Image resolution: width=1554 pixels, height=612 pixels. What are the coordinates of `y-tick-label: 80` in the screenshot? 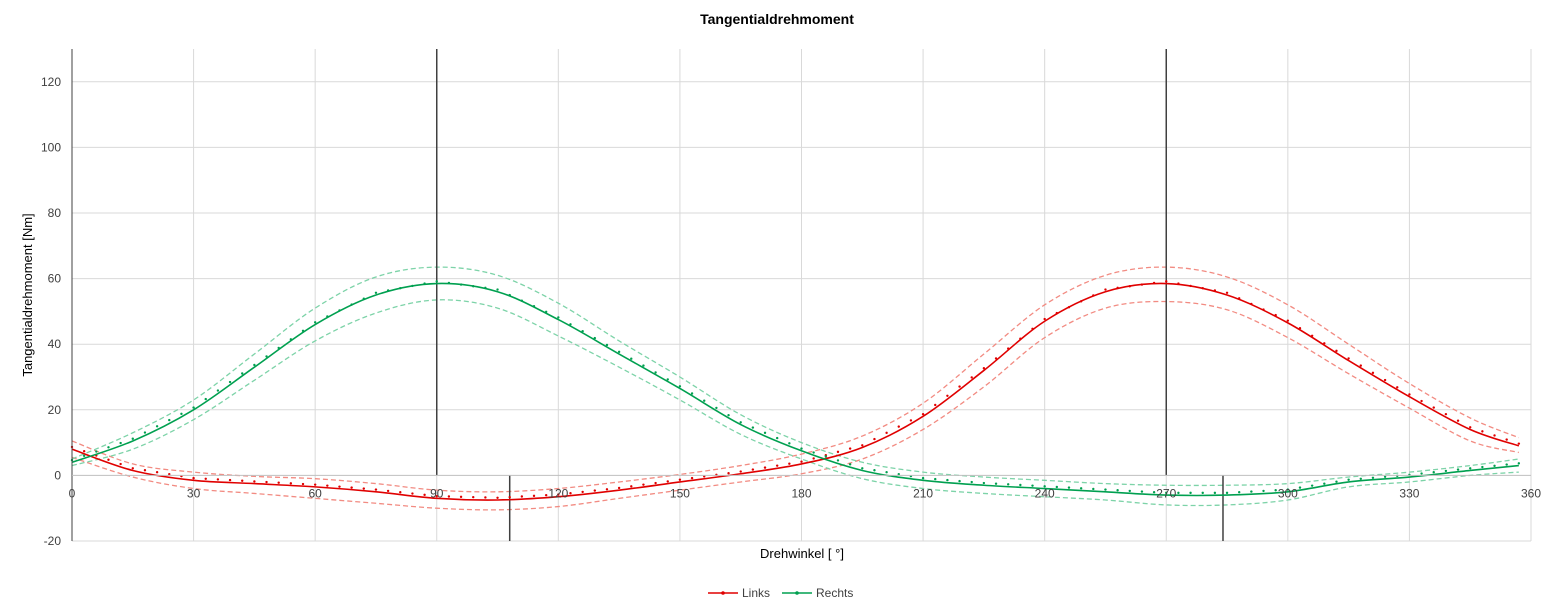 It's located at (55, 213).